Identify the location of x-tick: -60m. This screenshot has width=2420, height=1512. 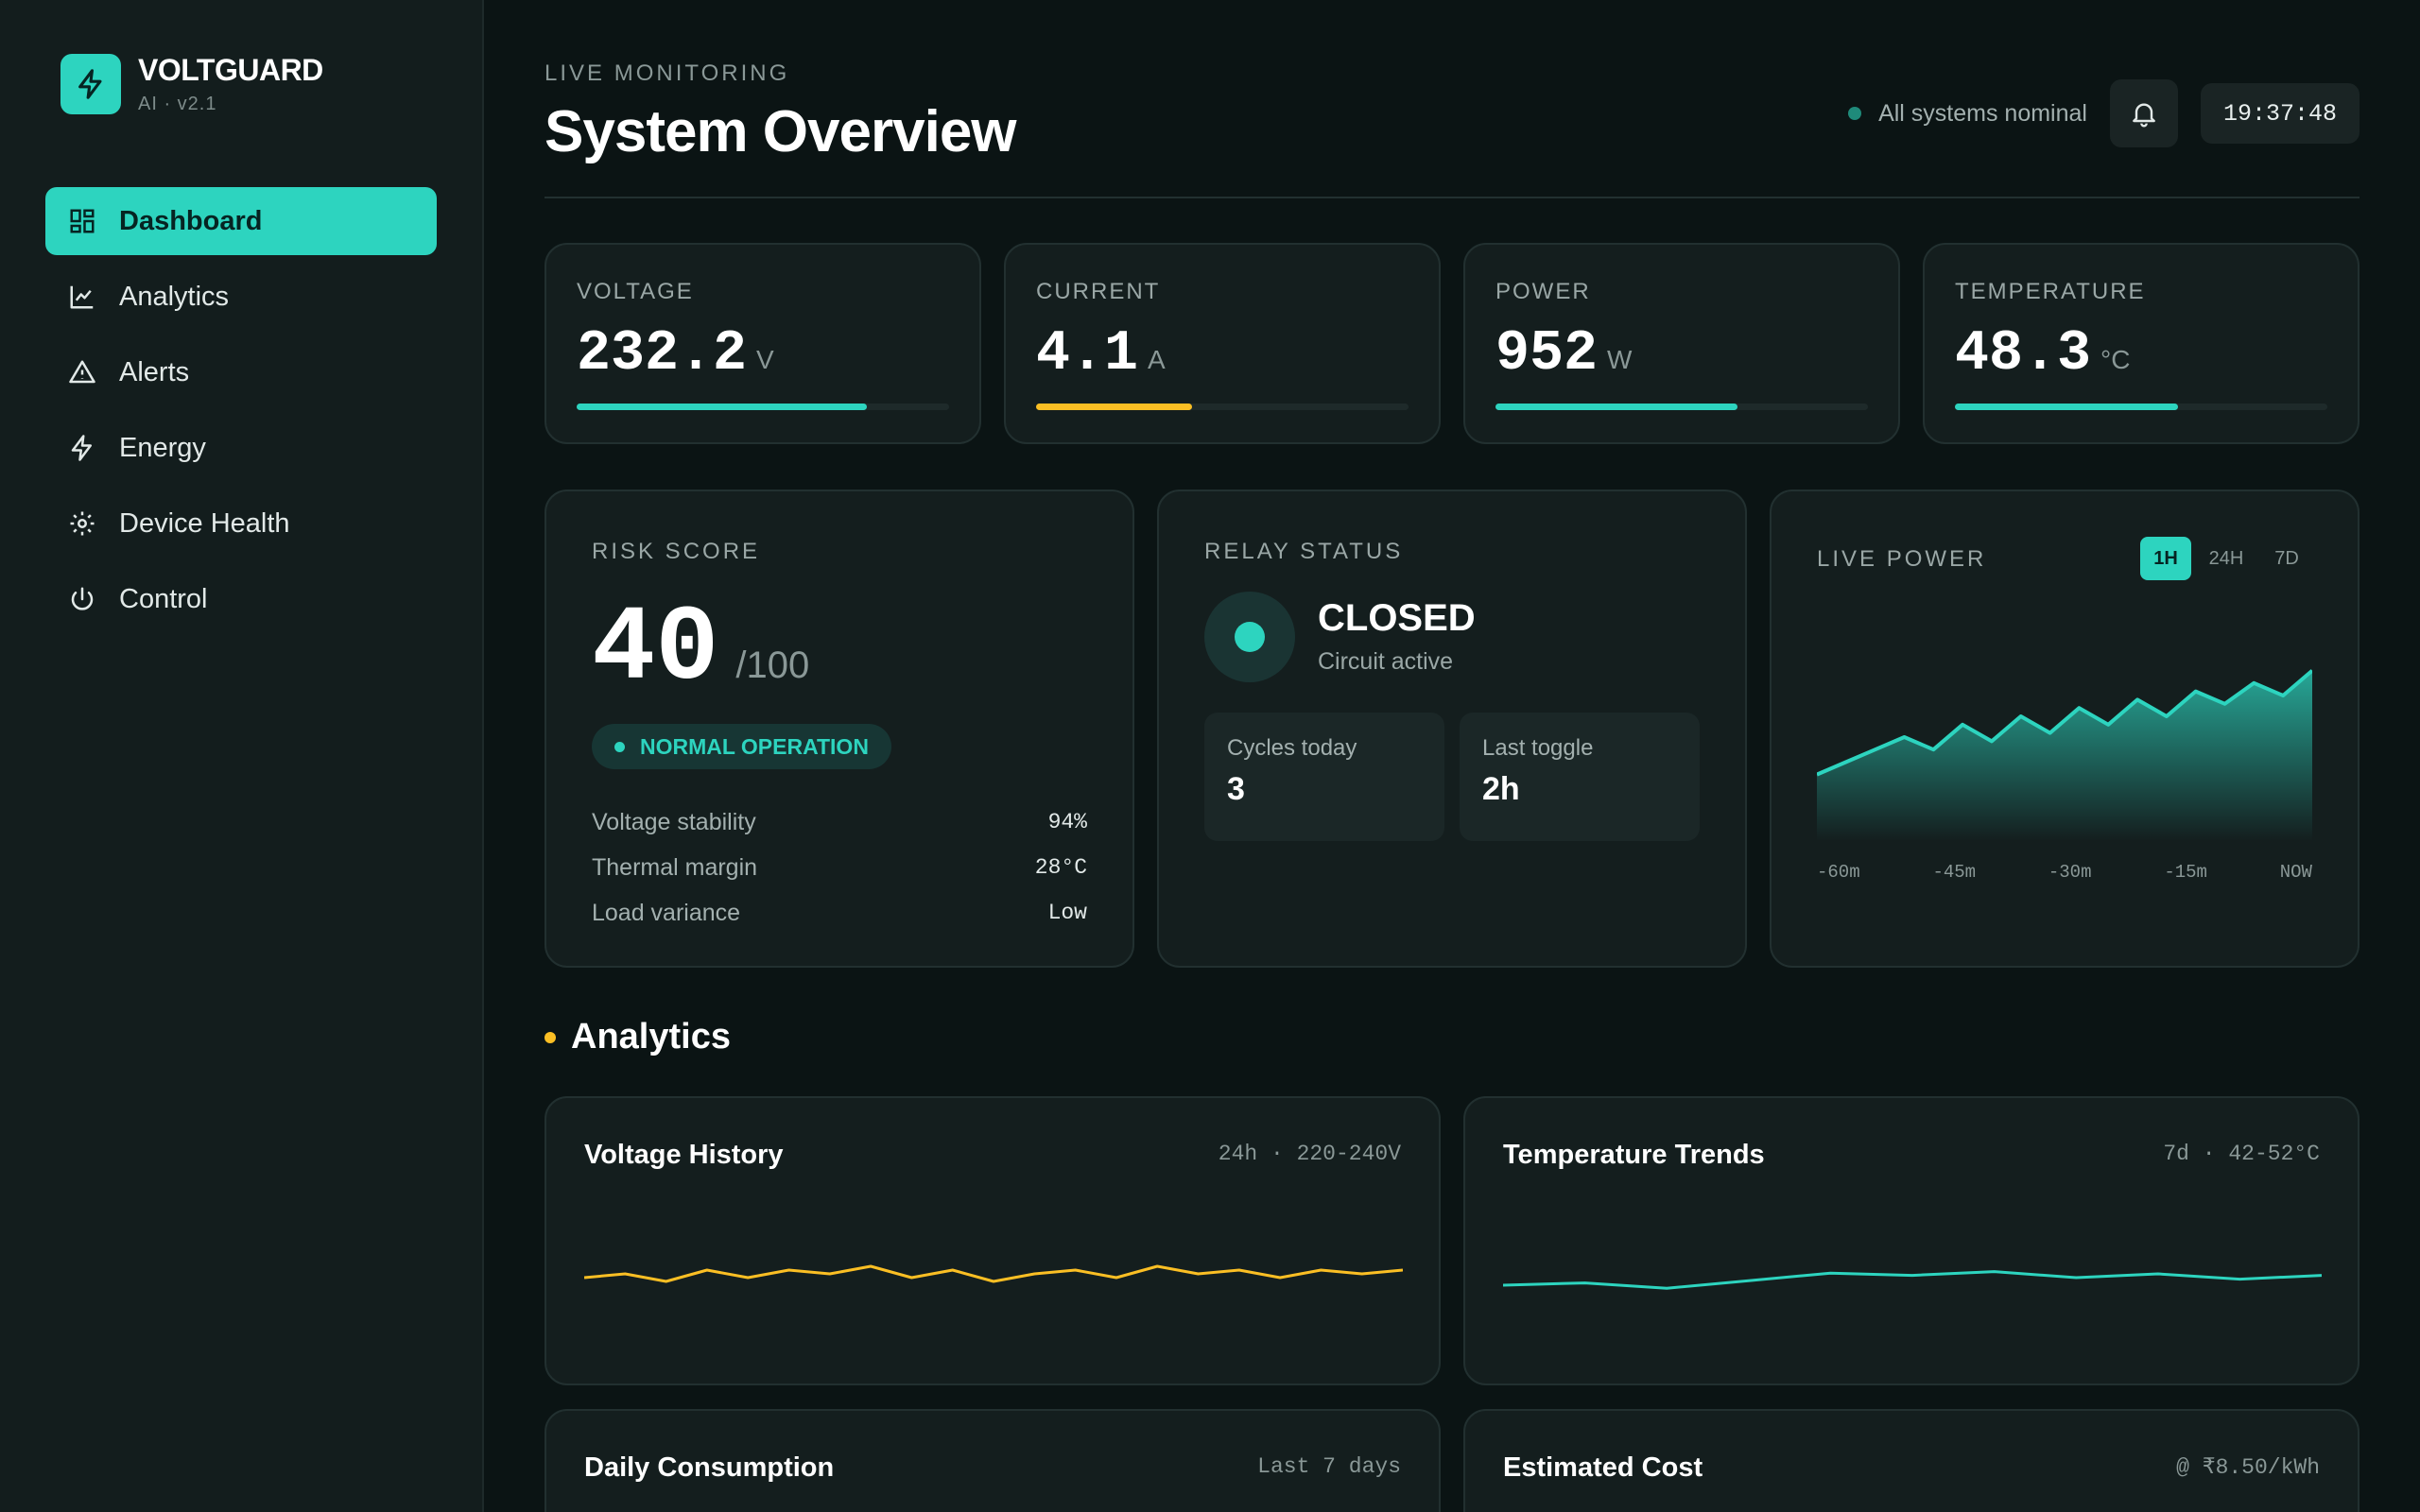
(1838, 872).